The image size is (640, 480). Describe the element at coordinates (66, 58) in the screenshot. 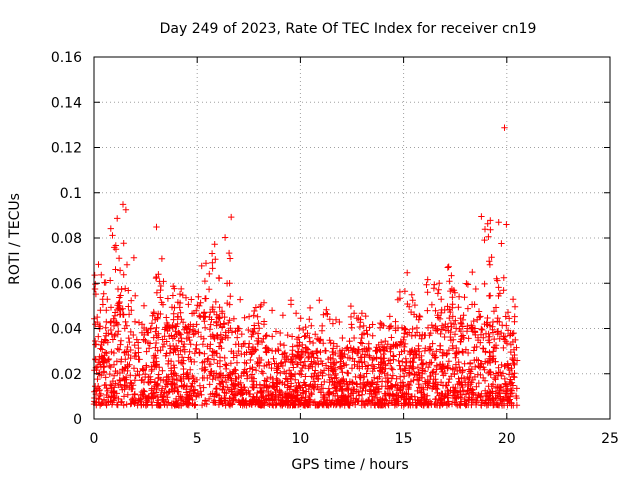

I see `y-tick-label: 0.16` at that location.